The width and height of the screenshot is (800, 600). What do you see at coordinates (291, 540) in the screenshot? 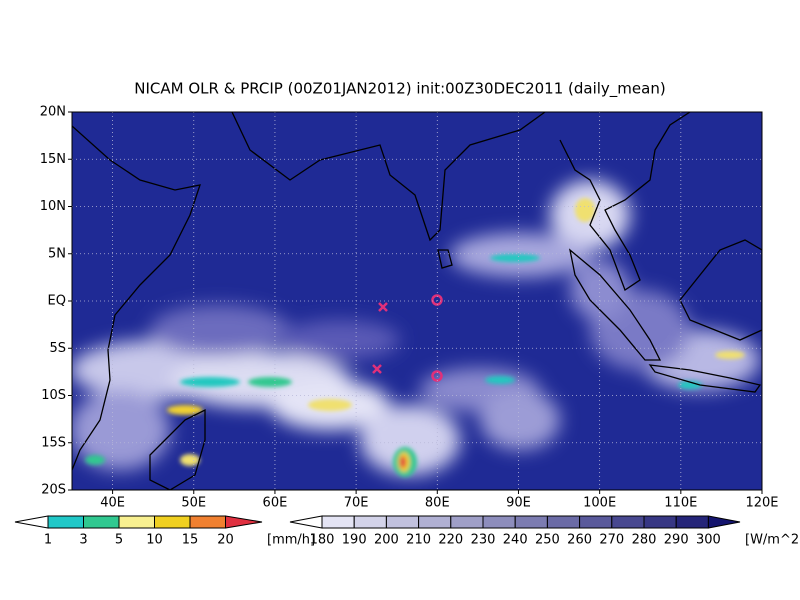
I see `colorbar-unit: [mm/h]` at bounding box center [291, 540].